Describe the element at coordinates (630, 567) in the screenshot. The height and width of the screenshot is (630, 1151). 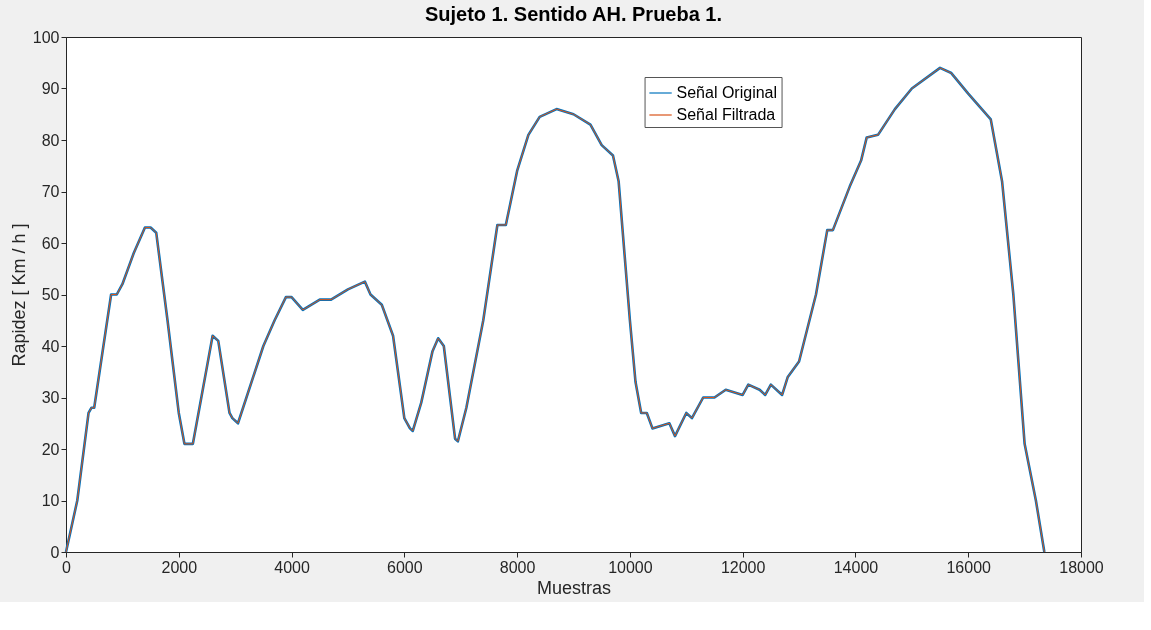
I see `x-tick-label: 10000` at that location.